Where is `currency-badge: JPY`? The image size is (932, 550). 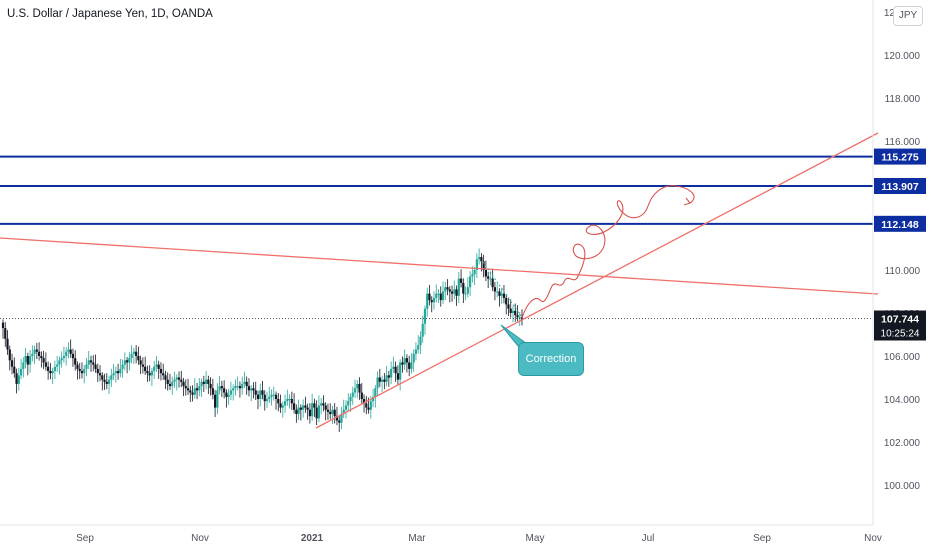
currency-badge: JPY is located at coordinates (908, 16).